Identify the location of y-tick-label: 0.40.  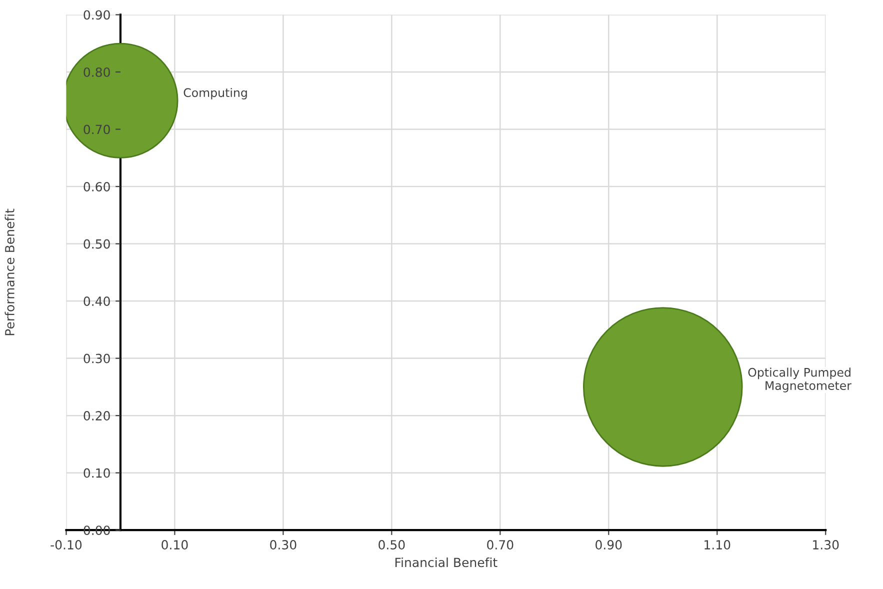
(97, 301).